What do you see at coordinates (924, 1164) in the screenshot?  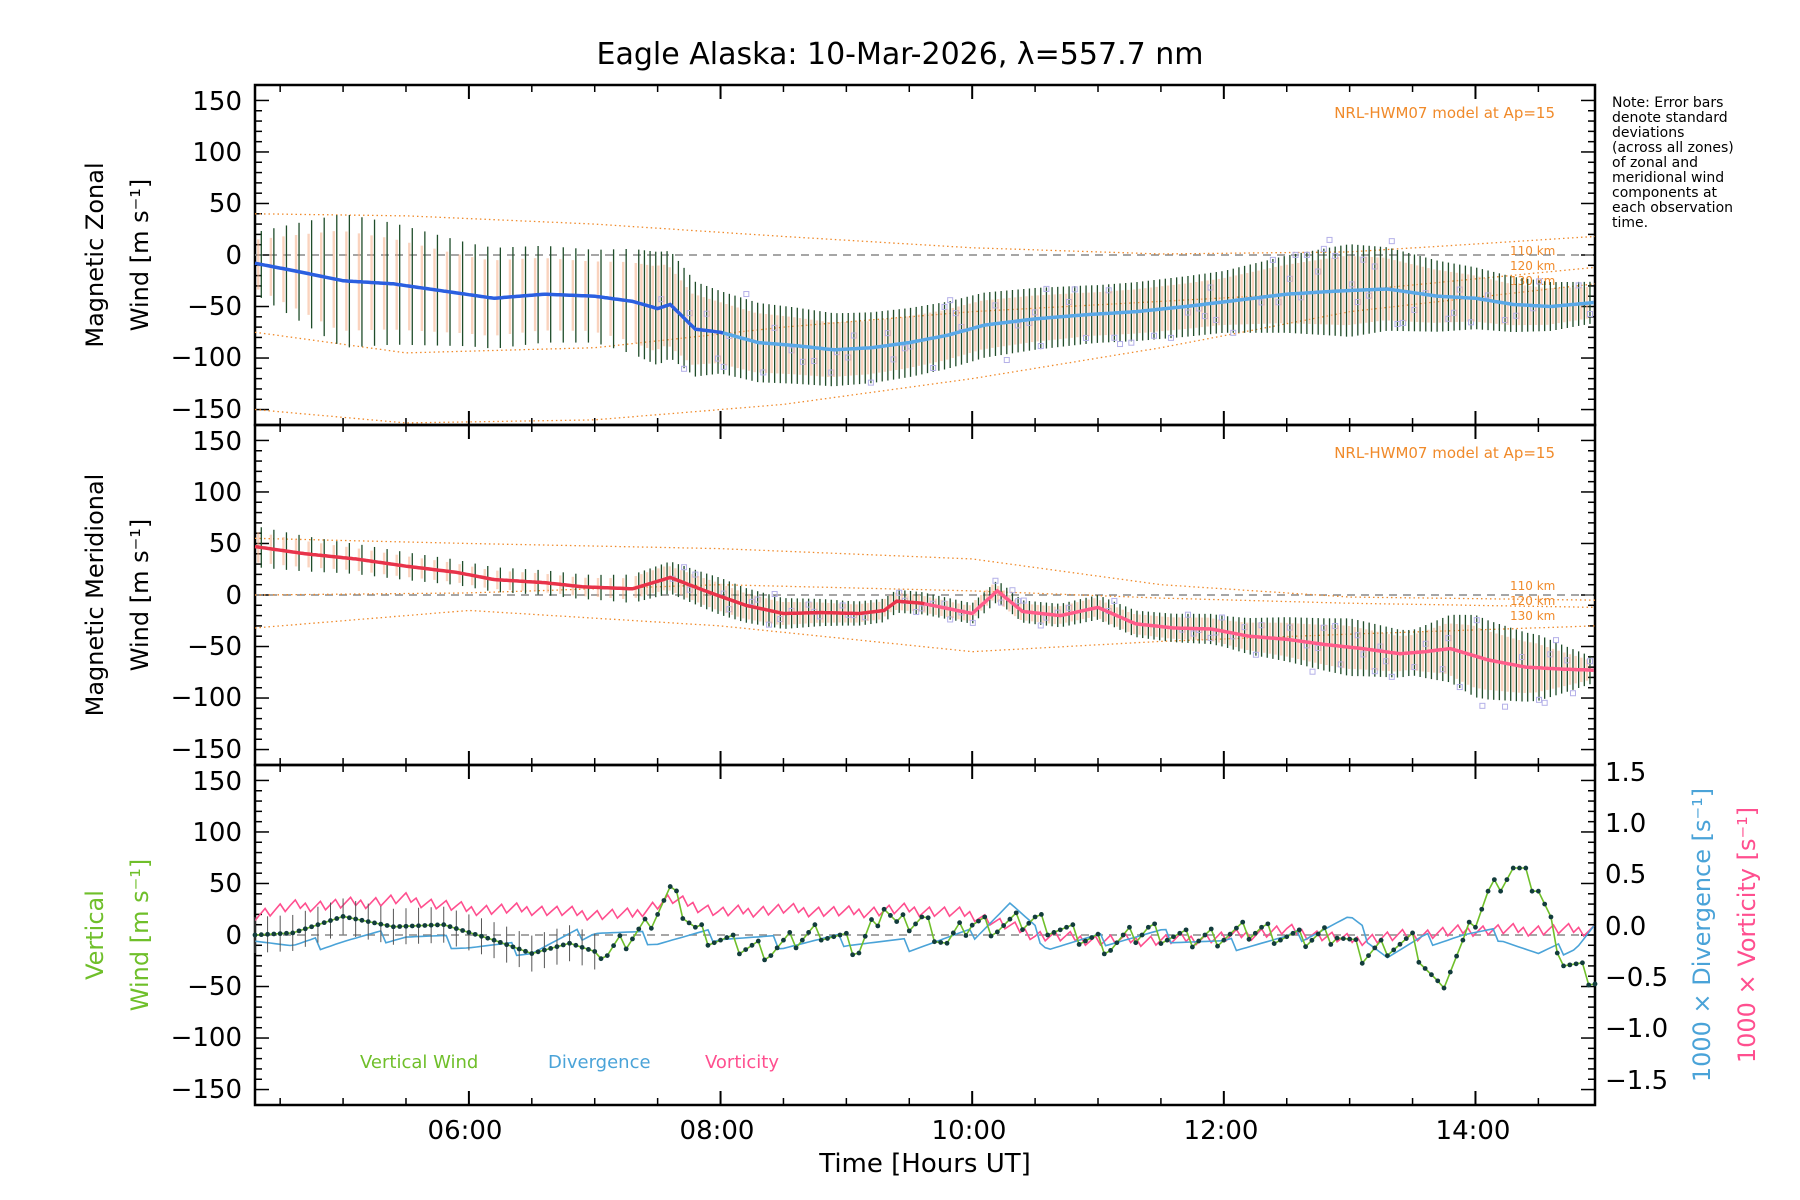 I see `x-axis-label: Time [Hours UT]` at bounding box center [924, 1164].